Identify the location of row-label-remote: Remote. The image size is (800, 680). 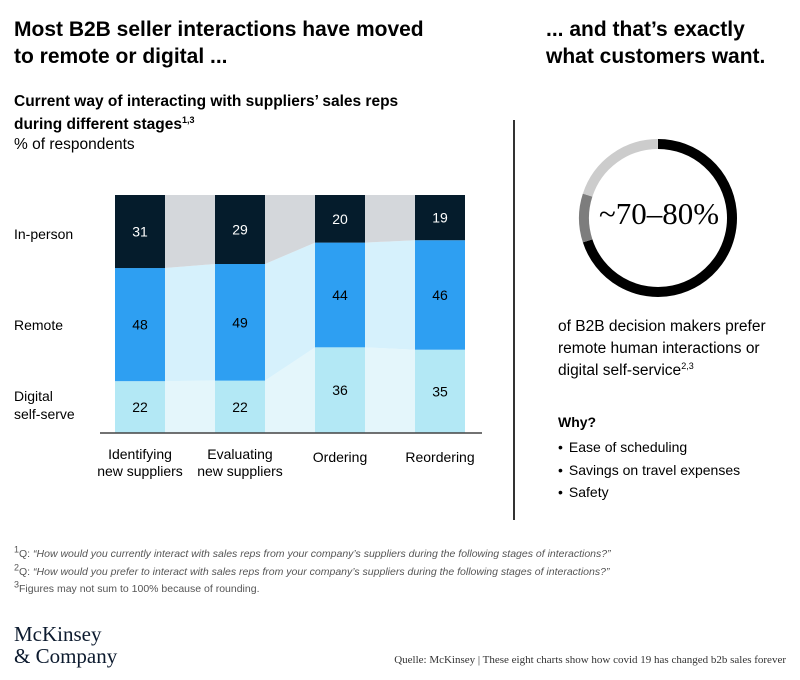
(39, 325).